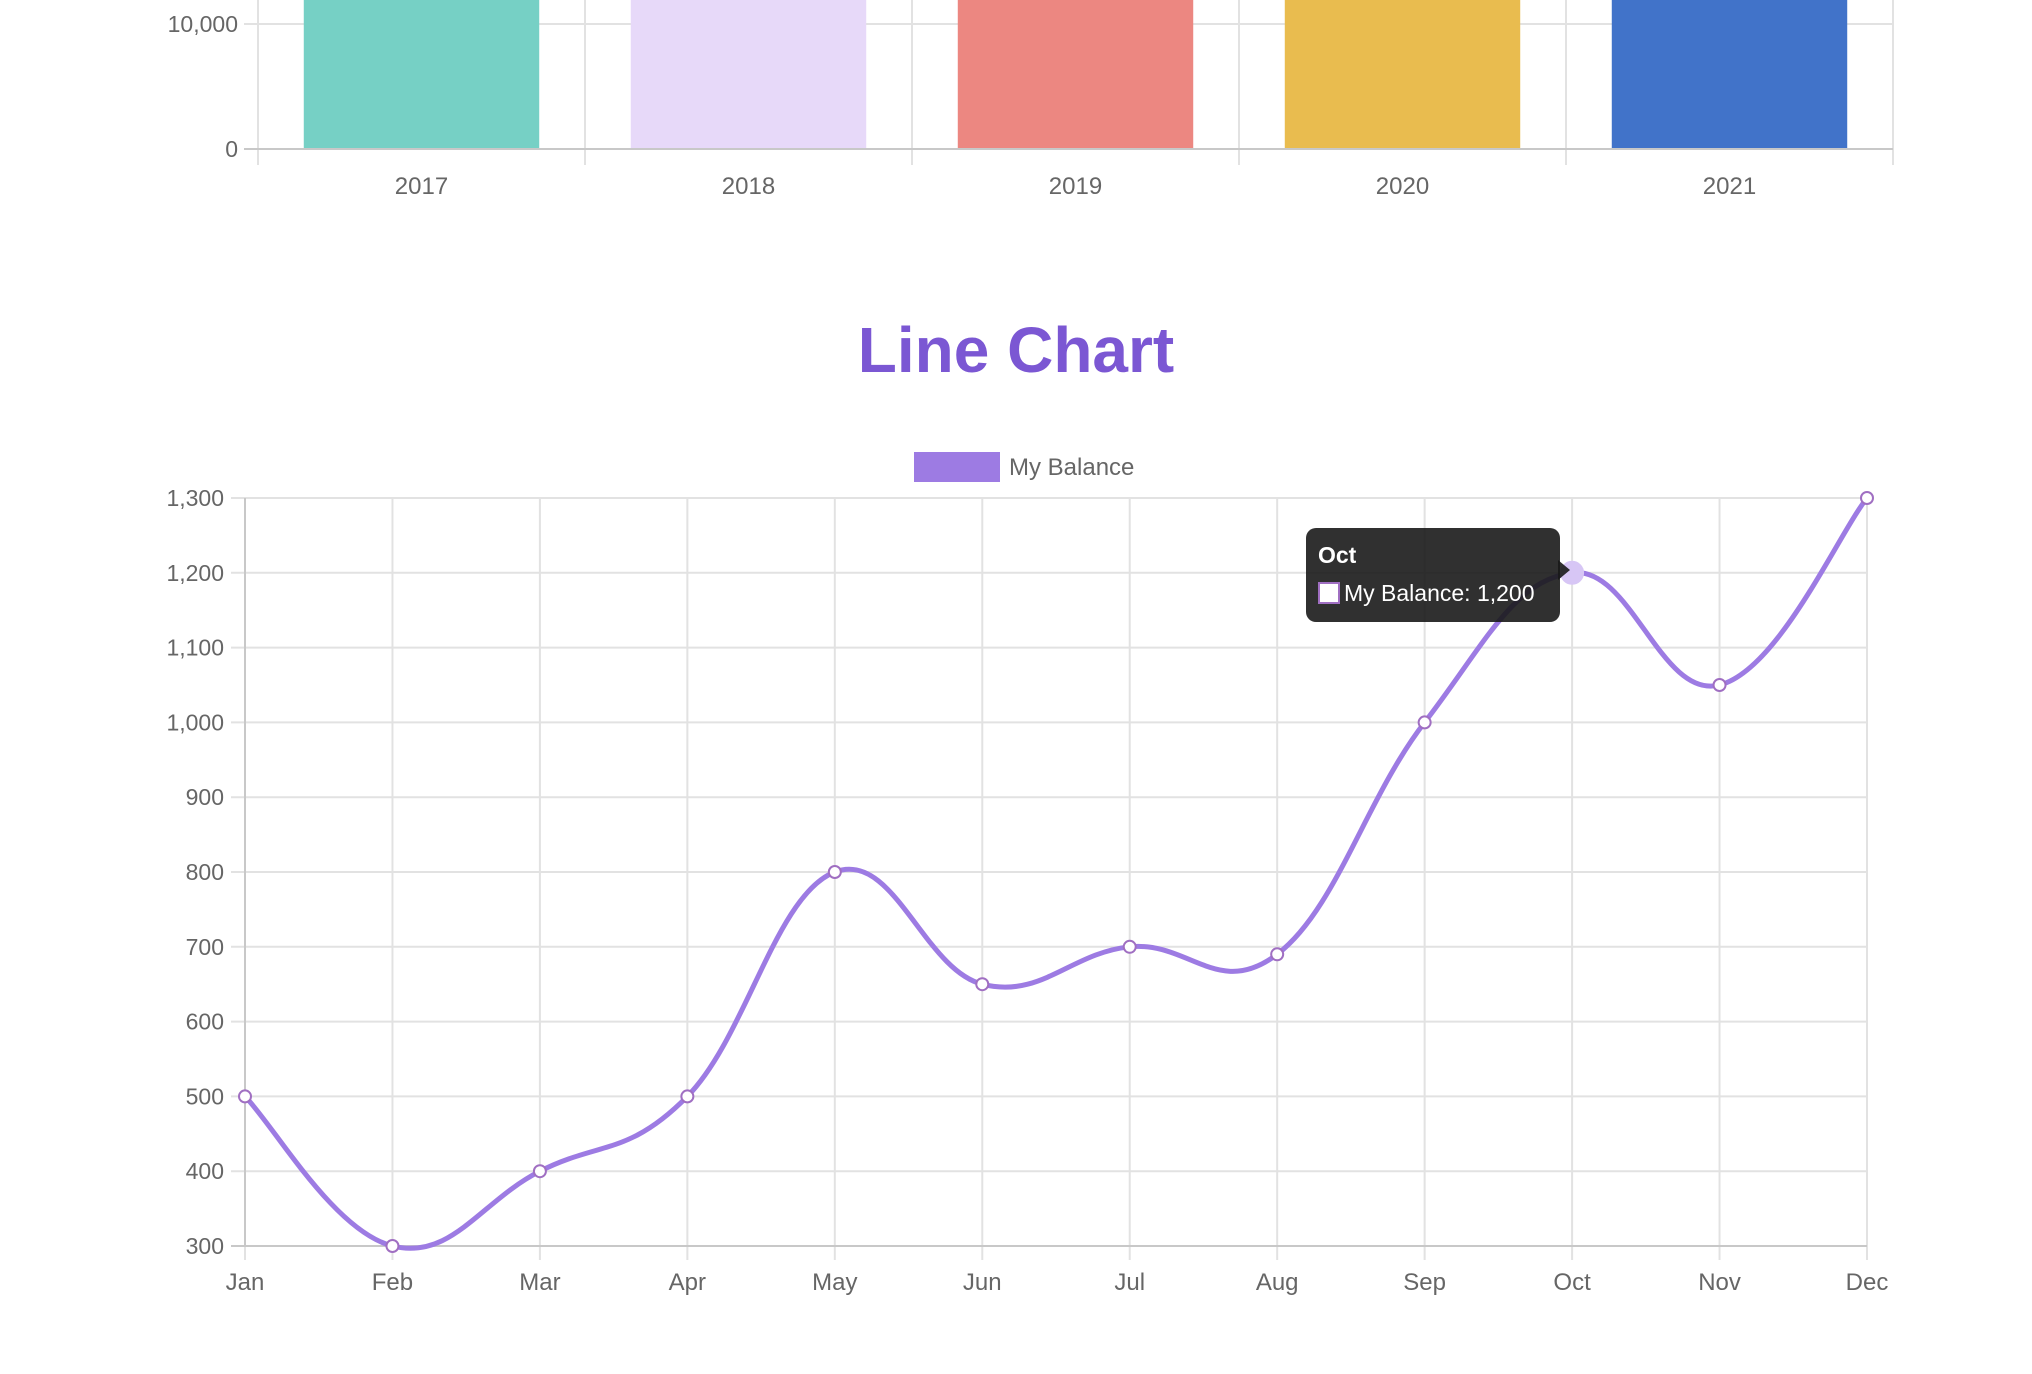  Describe the element at coordinates (1075, 186) in the screenshot. I see `bar-x-tick-label: 2019` at that location.